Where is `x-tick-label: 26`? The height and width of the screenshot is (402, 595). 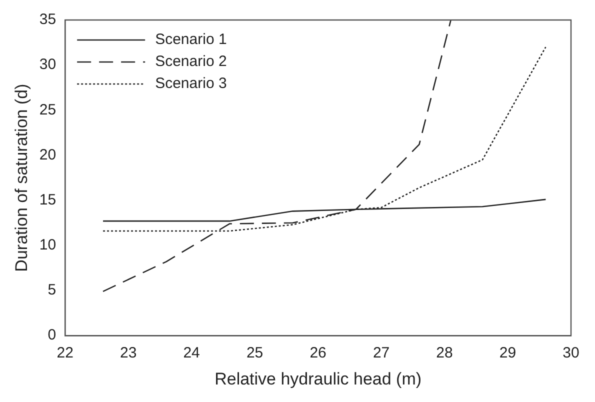
x-tick-label: 26 is located at coordinates (318, 353).